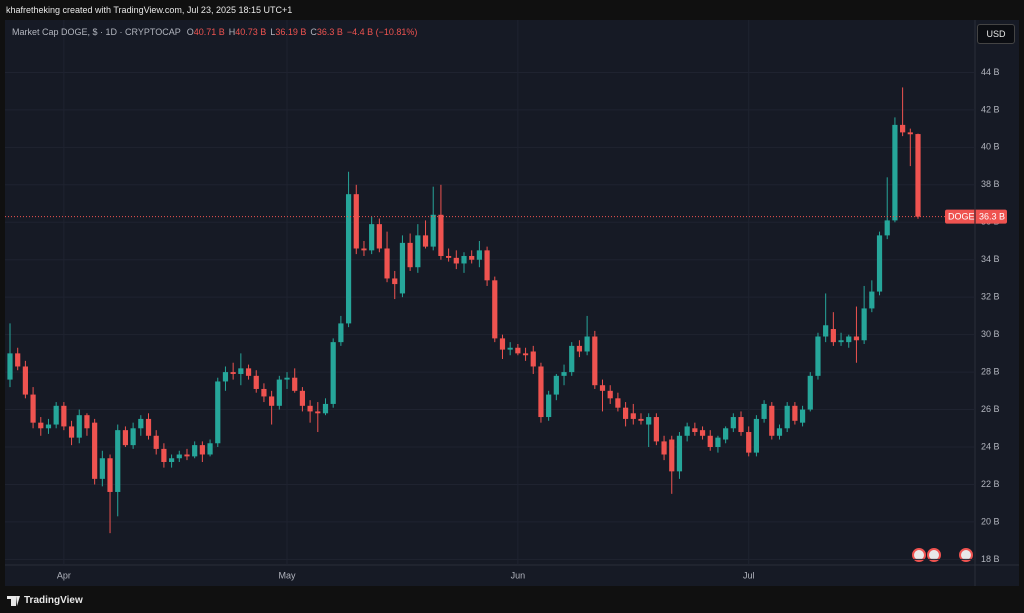  Describe the element at coordinates (329, 32) in the screenshot. I see `legend-value: 36.3 B` at that location.